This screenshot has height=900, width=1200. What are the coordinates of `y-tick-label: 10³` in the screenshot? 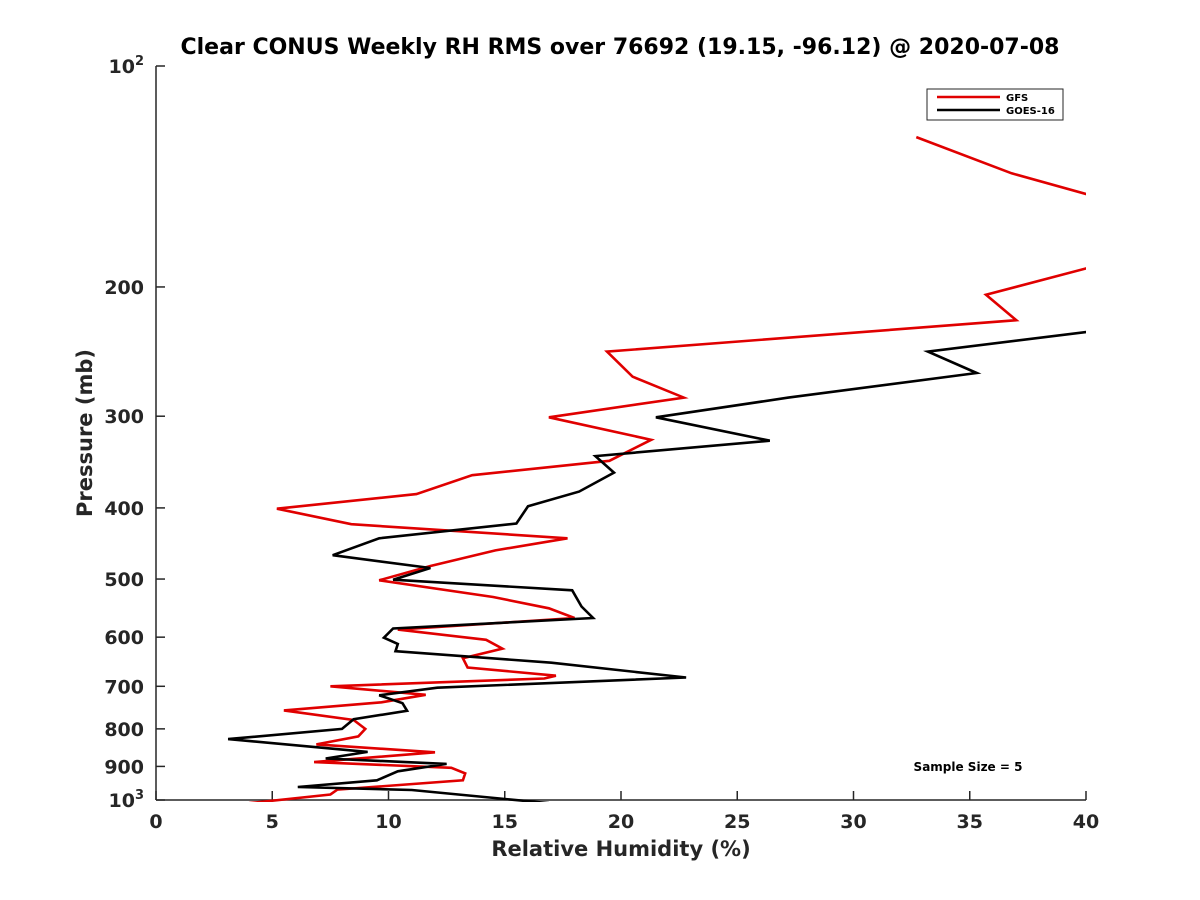 It's located at (127, 800).